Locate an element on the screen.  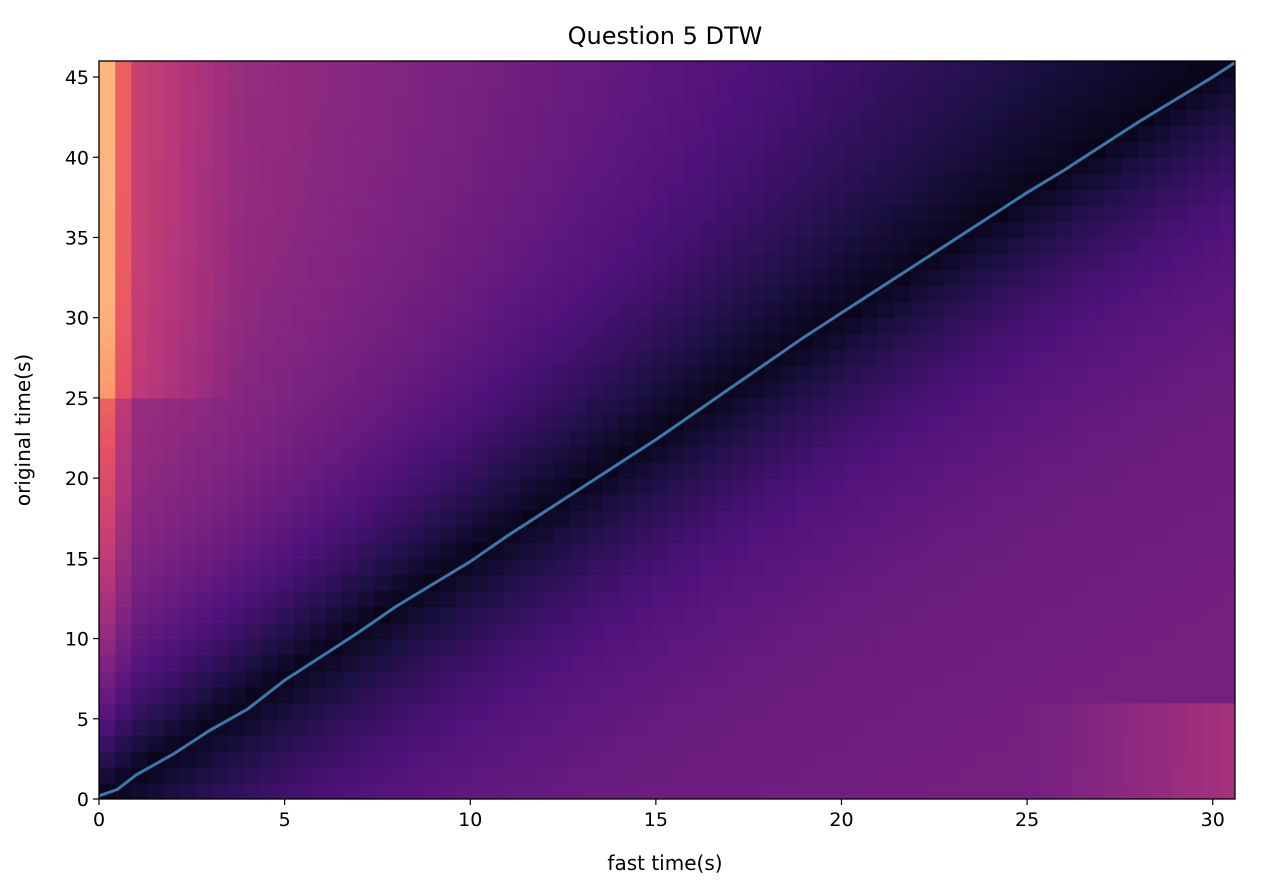
x-tick-label: 25 is located at coordinates (1027, 820).